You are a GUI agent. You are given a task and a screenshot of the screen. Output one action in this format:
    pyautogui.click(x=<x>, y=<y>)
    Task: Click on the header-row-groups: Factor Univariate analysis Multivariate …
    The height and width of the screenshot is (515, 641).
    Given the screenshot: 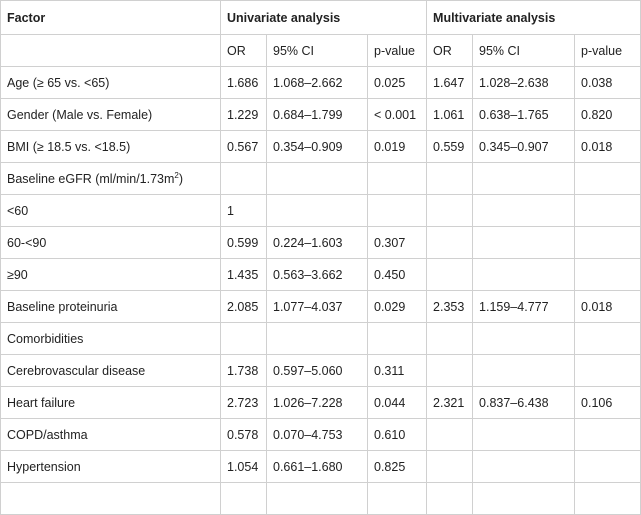 What is the action you would take?
    pyautogui.click(x=320, y=17)
    